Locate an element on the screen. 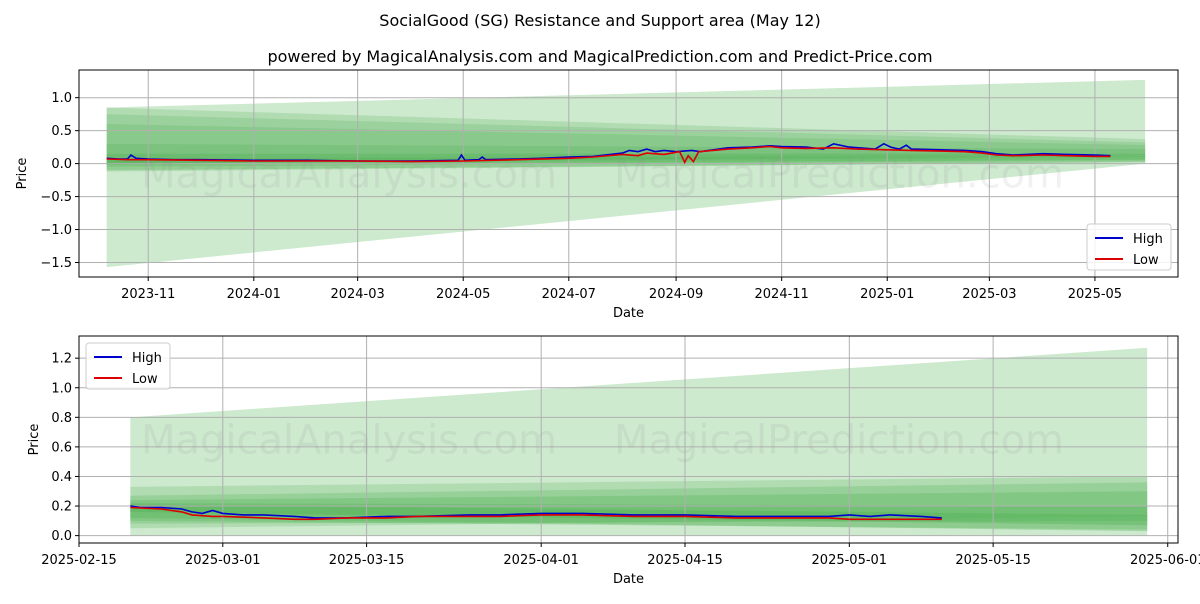 The image size is (1200, 604). y-tick-label: 0.2 is located at coordinates (61, 507).